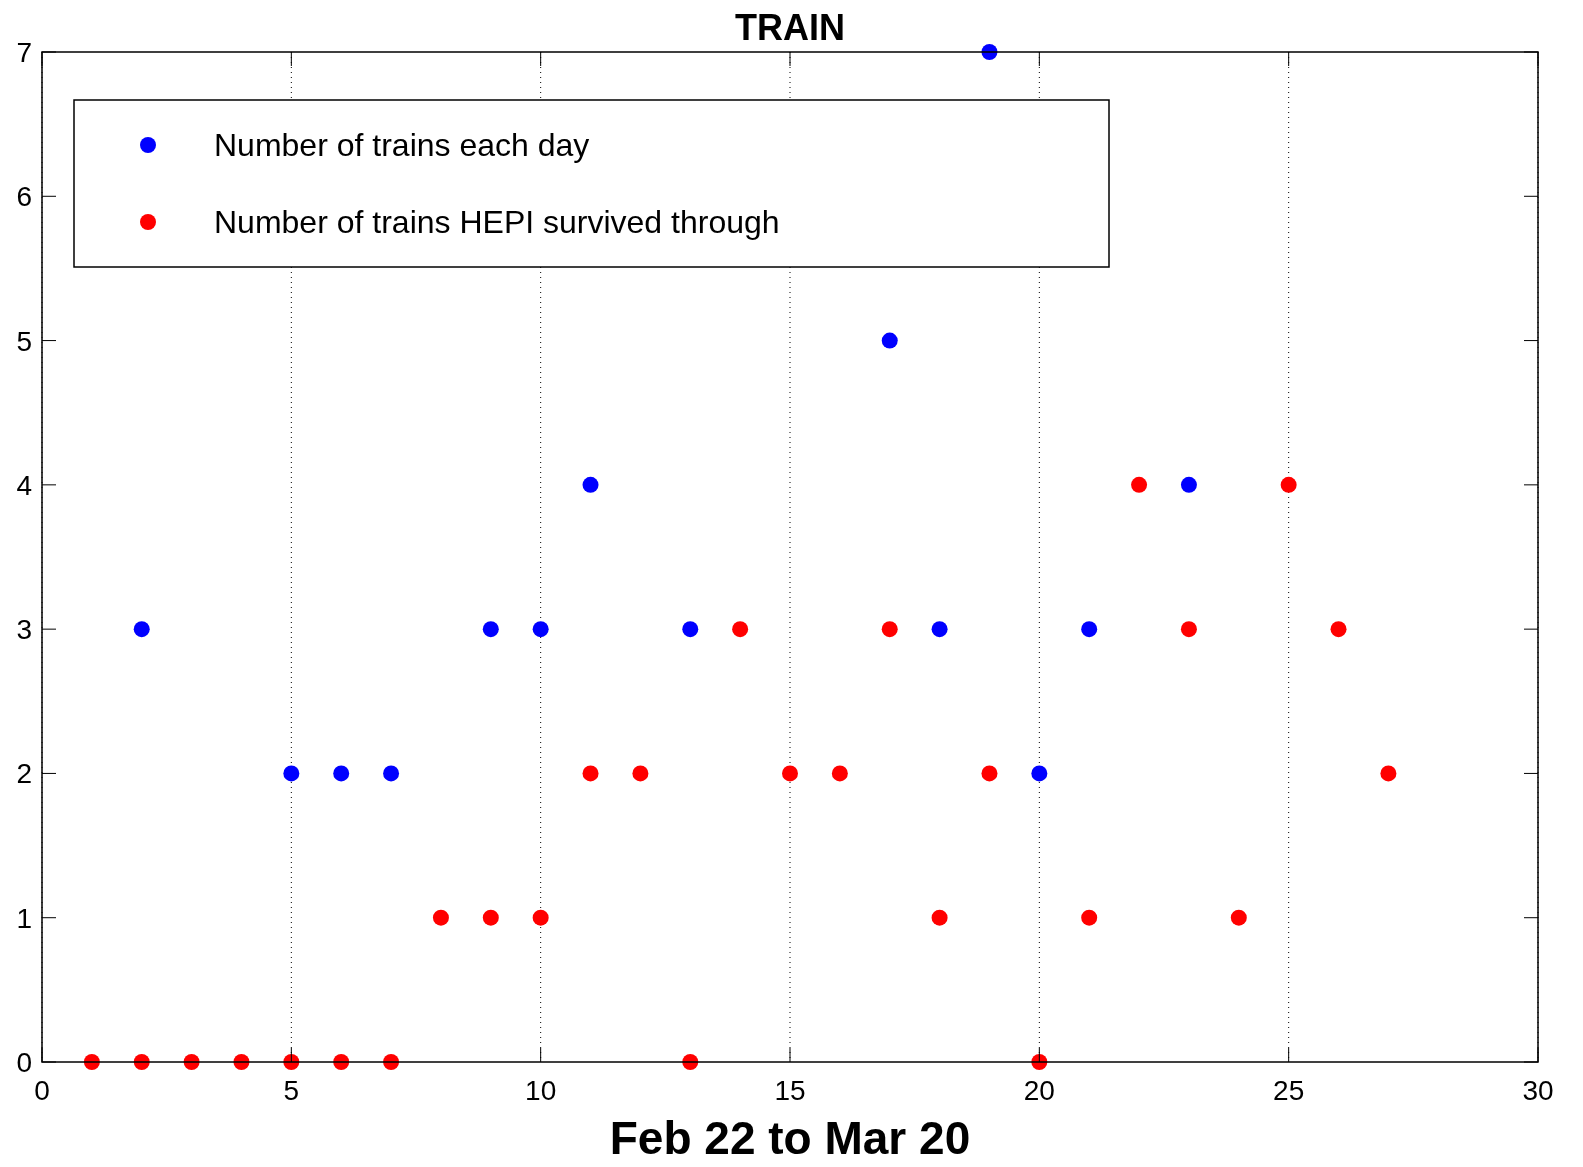 This screenshot has width=1583, height=1167. What do you see at coordinates (24, 774) in the screenshot?
I see `y-tick-label: 2` at bounding box center [24, 774].